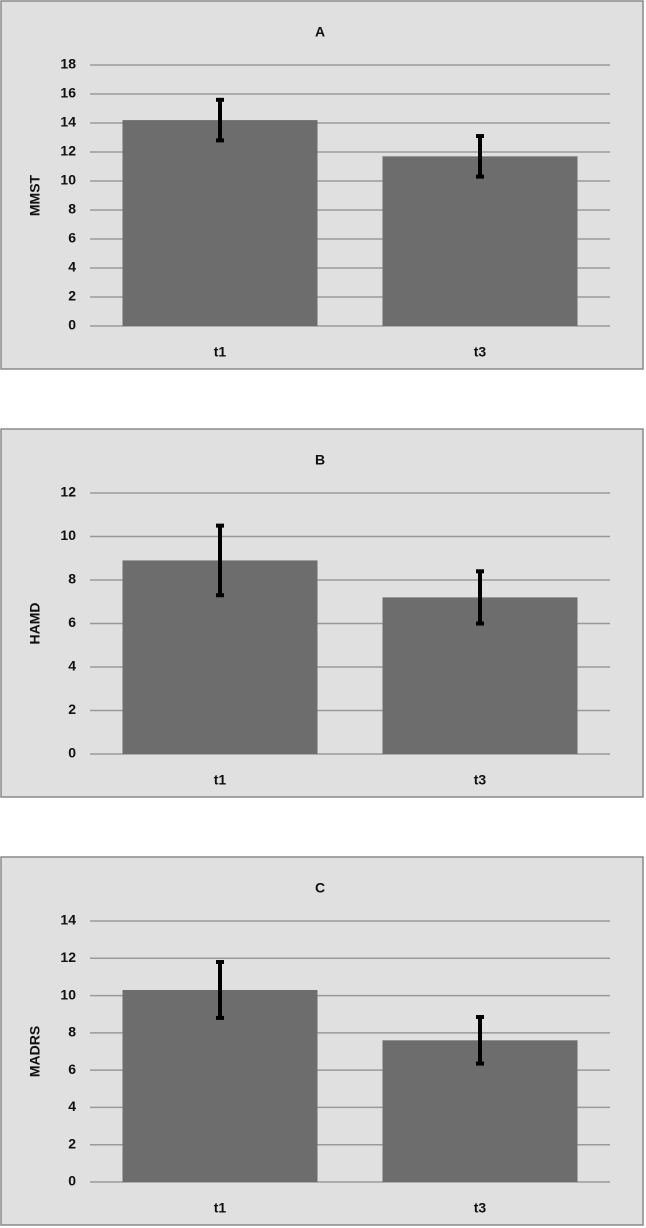 Image resolution: width=646 pixels, height=1228 pixels. Describe the element at coordinates (35, 195) in the screenshot. I see `y-axis-label: MMST` at that location.